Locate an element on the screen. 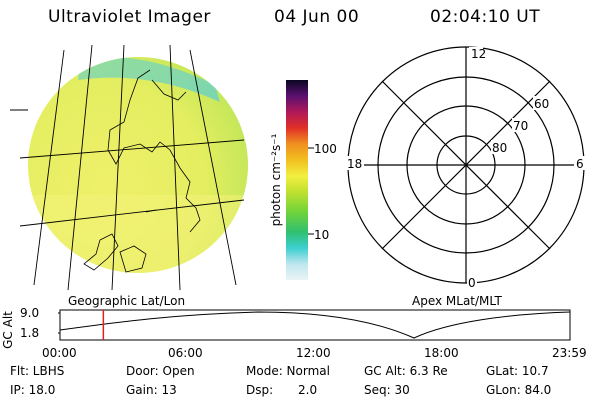 This screenshot has width=600, height=400. sunlit-region is located at coordinates (138, 234).